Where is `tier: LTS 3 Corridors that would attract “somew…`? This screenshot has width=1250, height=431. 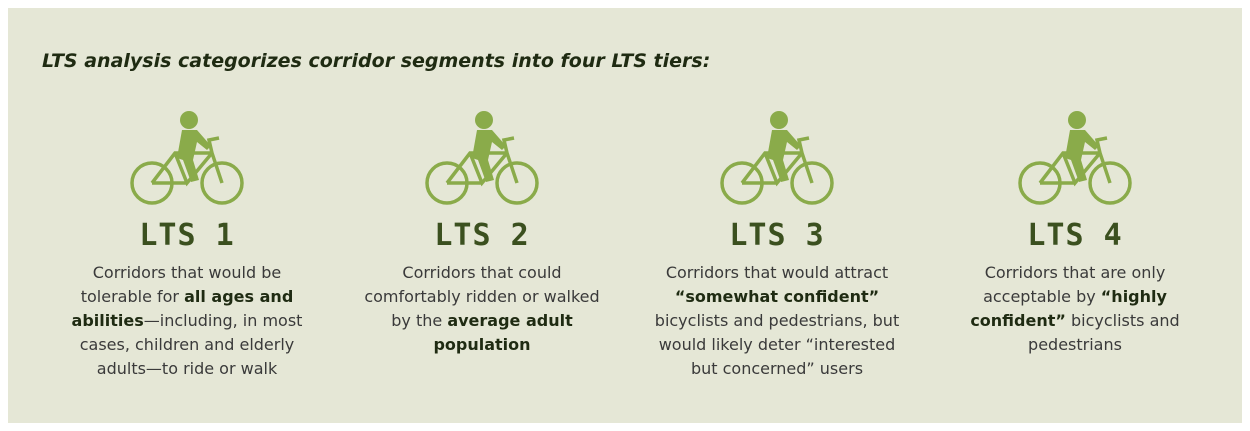 tier: LTS 3 Corridors that would attract “somew… is located at coordinates (777, 244).